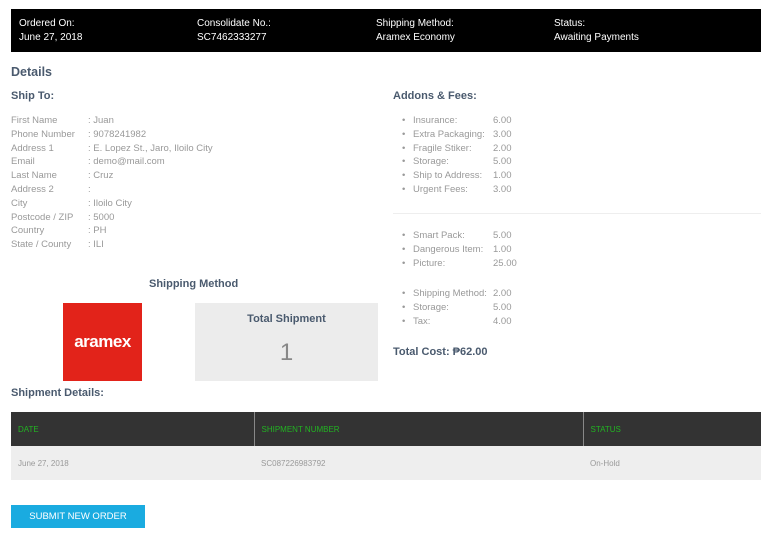 This screenshot has width=768, height=539. Describe the element at coordinates (234, 23) in the screenshot. I see `consolidate-no-label: Consolidate No.:` at that location.